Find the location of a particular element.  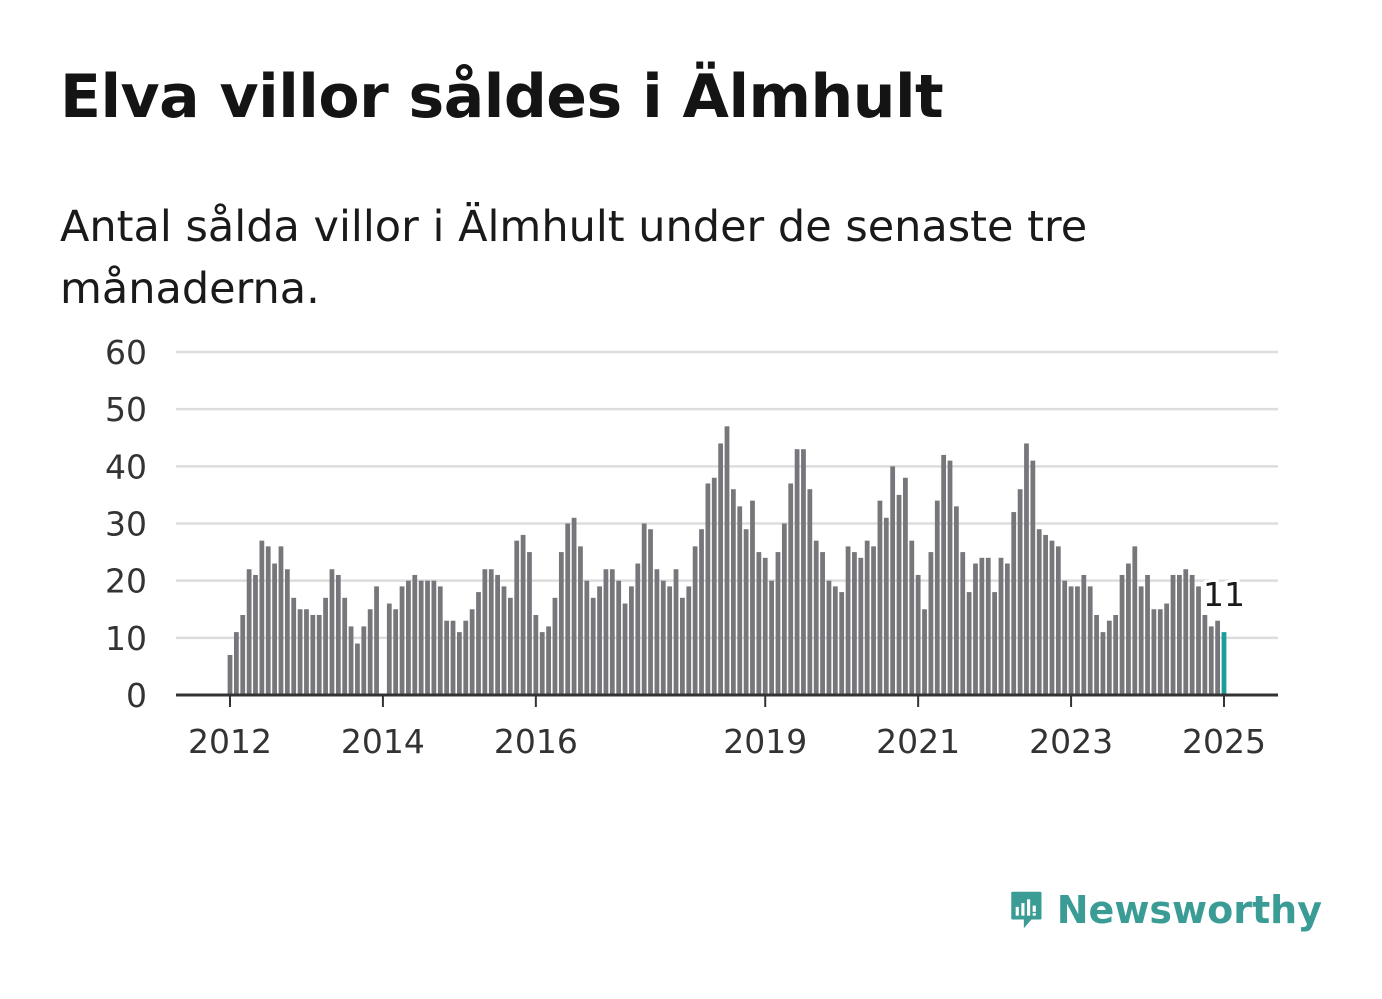

bar-highlight is located at coordinates (1224, 663).